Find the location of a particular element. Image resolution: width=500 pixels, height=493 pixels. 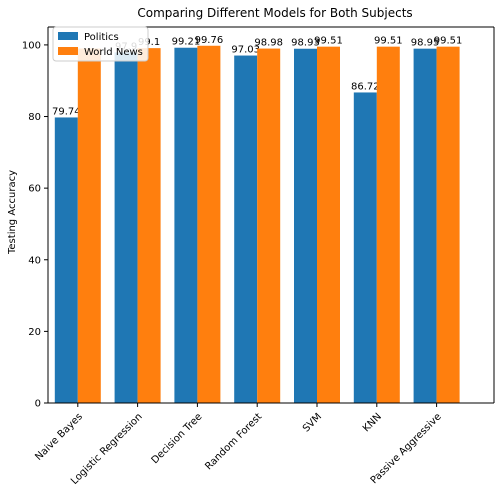

legend-label: World News is located at coordinates (113, 52).